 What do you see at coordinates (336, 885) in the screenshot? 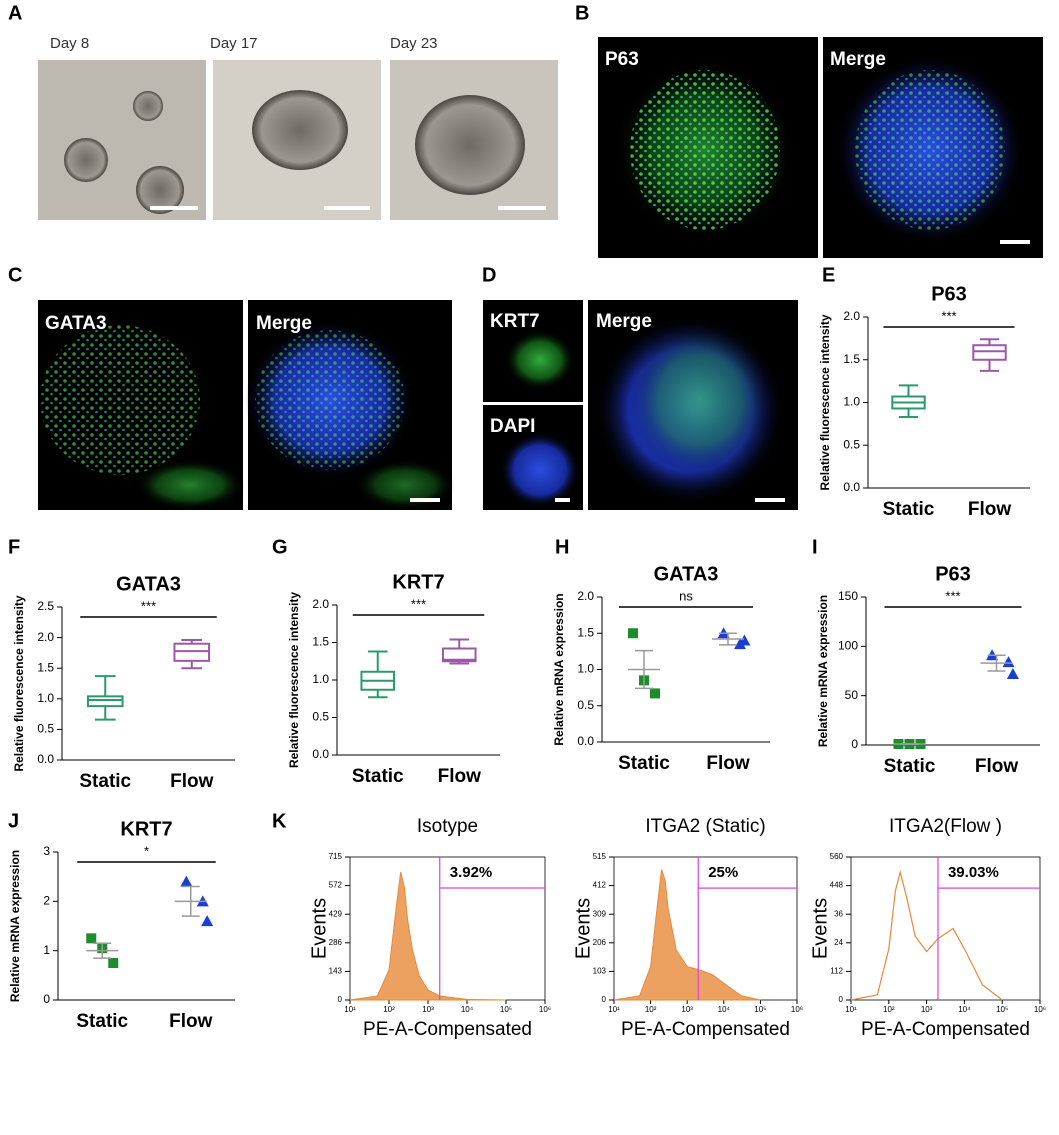
I see `y-tick-label: 572` at bounding box center [336, 885].